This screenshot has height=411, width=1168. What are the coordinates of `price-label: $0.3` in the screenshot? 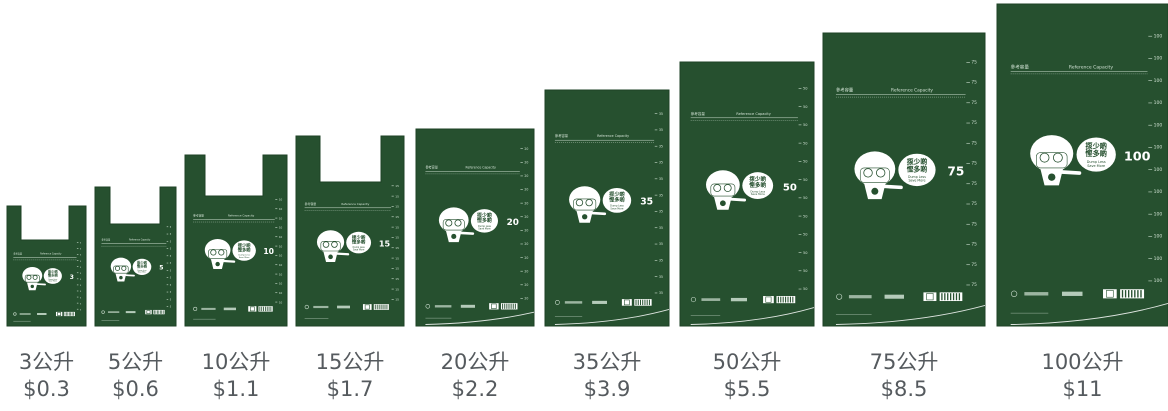 It's located at (46, 389).